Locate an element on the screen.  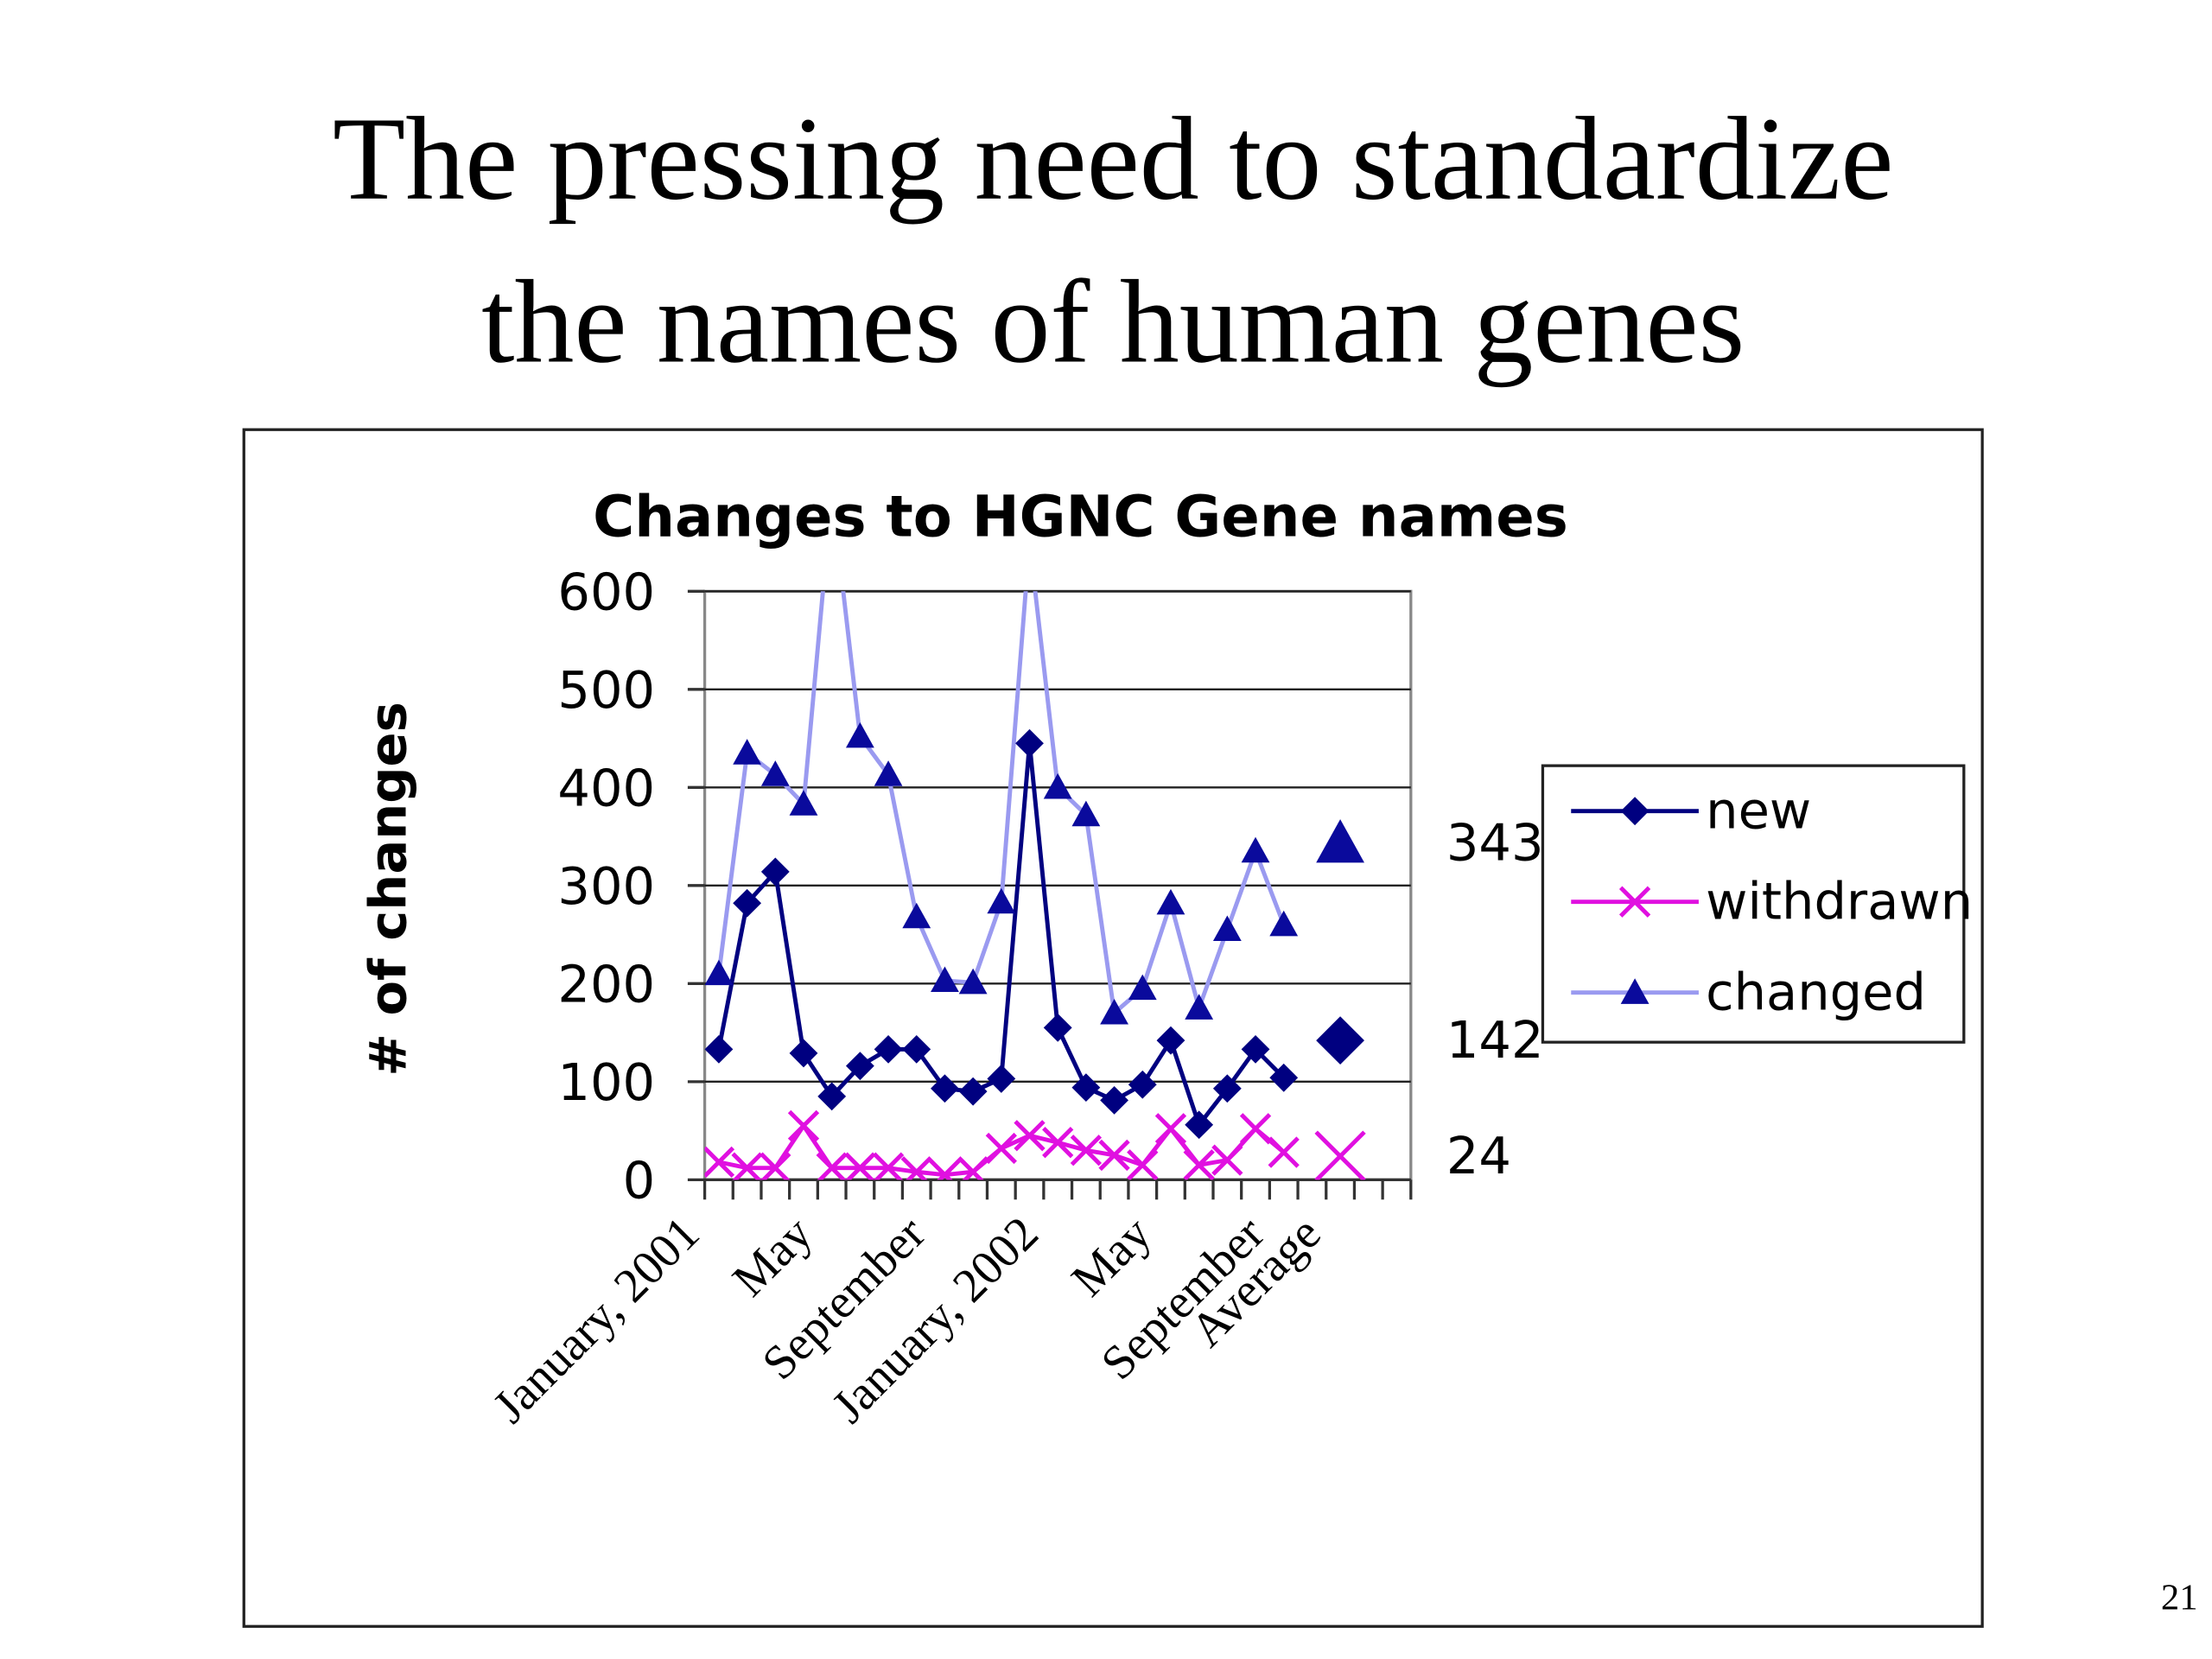
y-tick-label: 100 is located at coordinates (606, 1082).